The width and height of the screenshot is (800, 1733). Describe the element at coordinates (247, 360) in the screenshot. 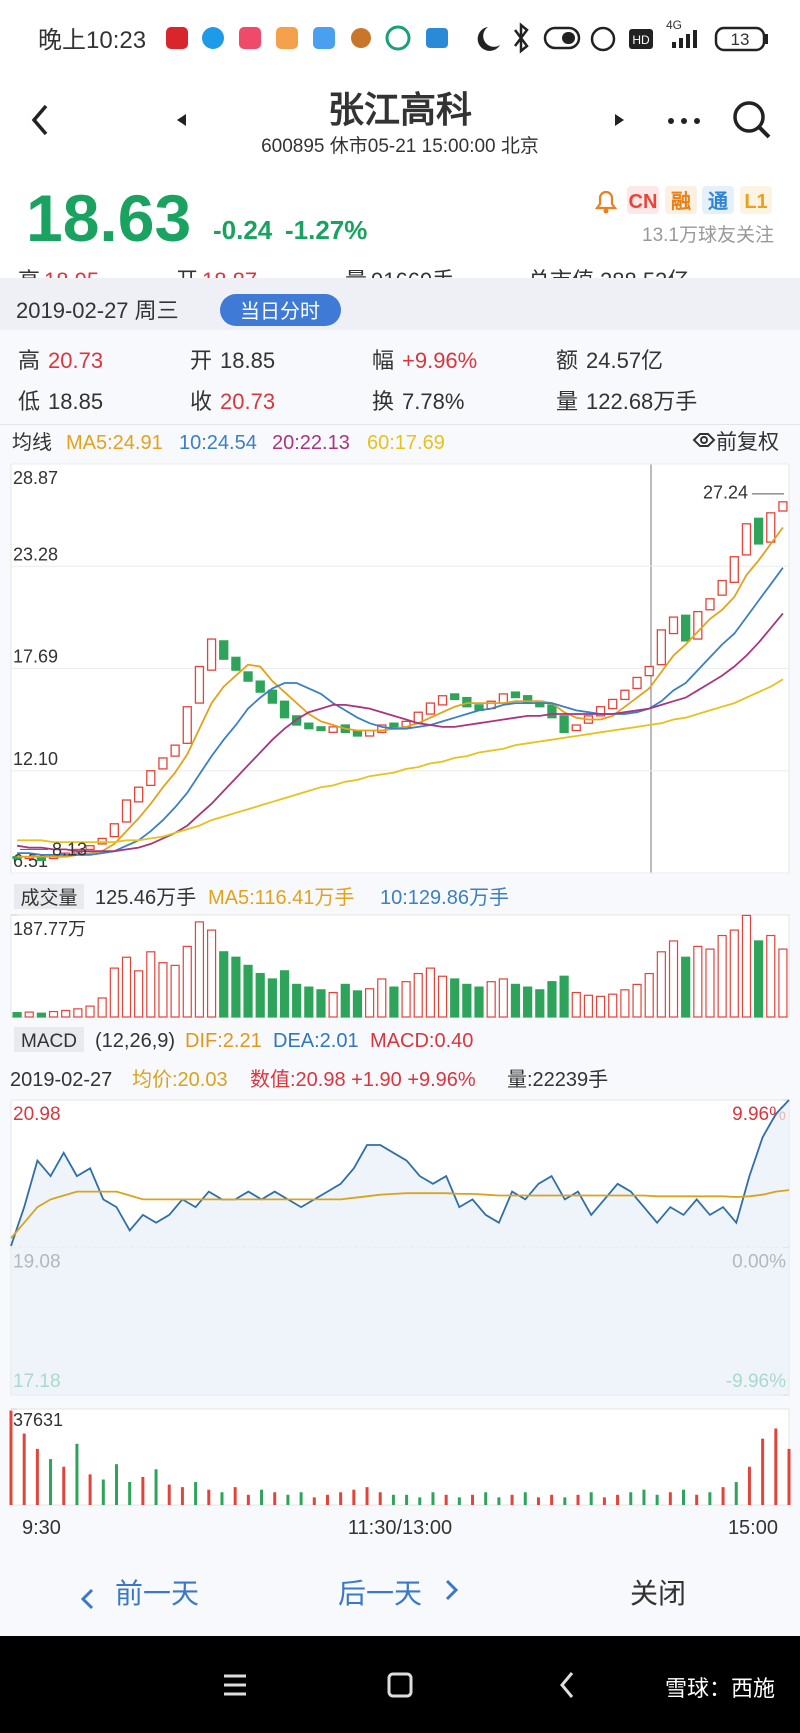

I see `stat-value: 18.85` at that location.